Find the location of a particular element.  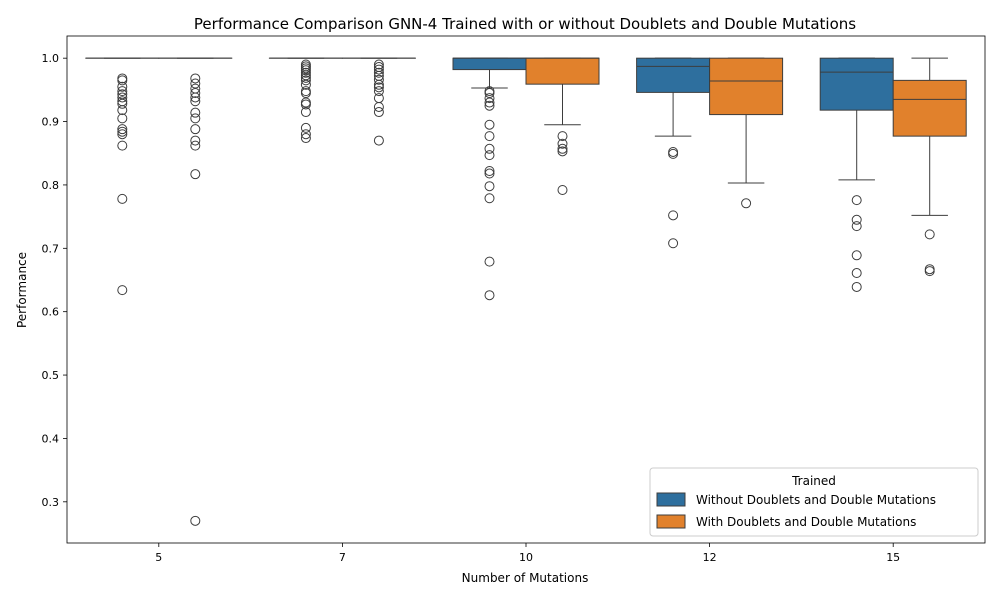

legend-label: With Doublets and Double Mutations is located at coordinates (806, 522).